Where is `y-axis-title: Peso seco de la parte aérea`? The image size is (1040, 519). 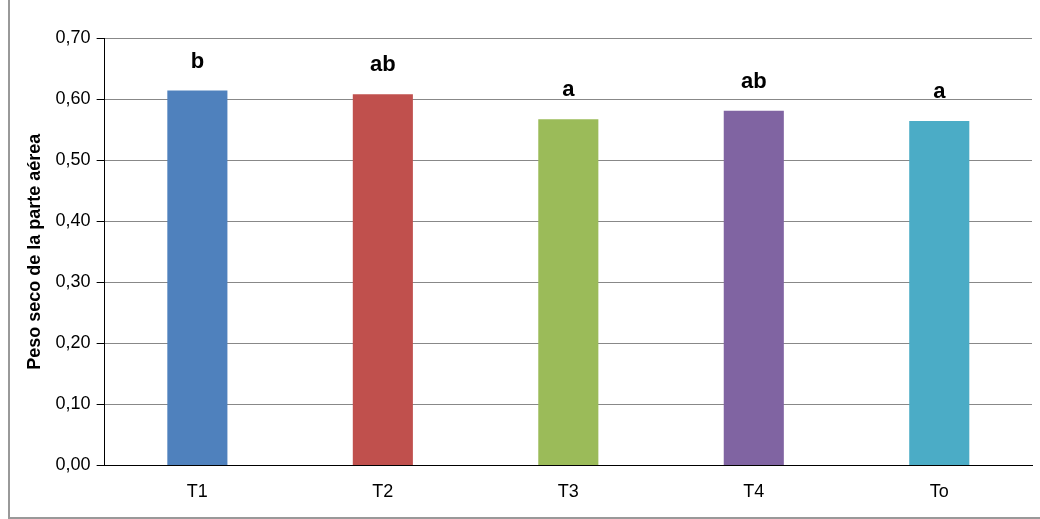
y-axis-title: Peso seco de la parte aérea is located at coordinates (33, 251).